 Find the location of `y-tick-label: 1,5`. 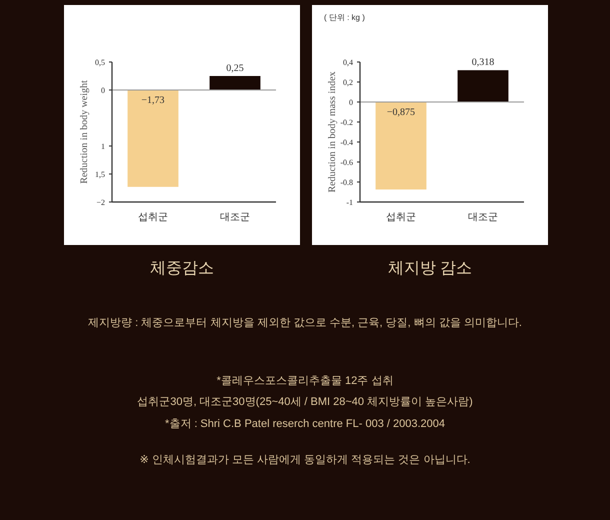

y-tick-label: 1,5 is located at coordinates (100, 174).